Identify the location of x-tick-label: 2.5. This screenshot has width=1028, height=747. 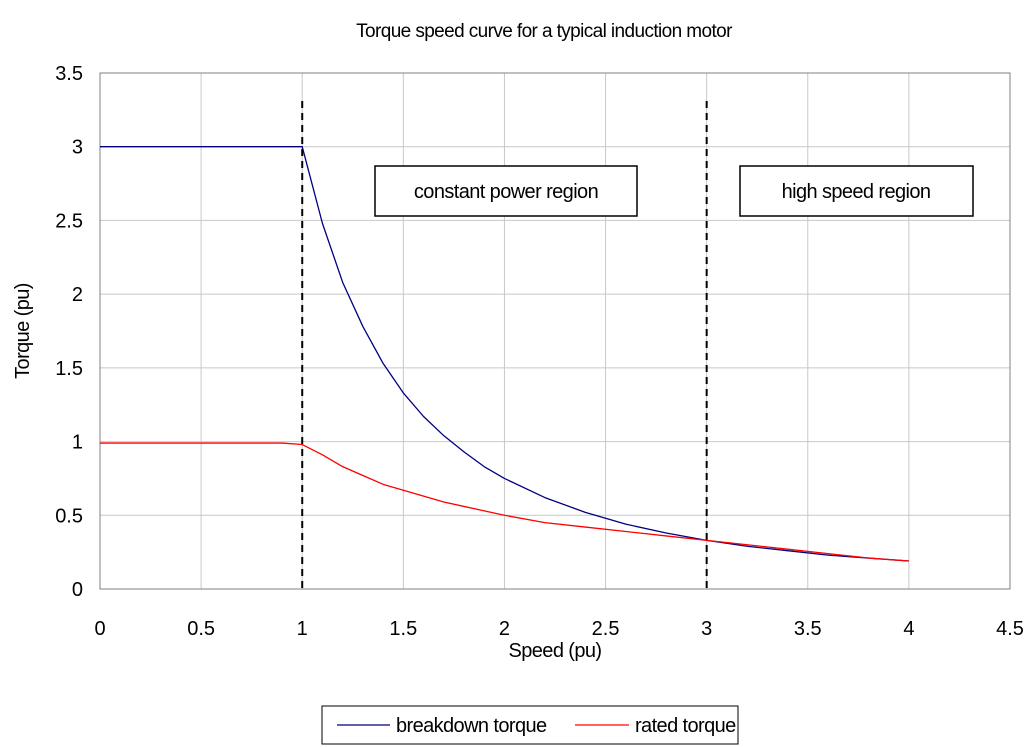
(606, 629).